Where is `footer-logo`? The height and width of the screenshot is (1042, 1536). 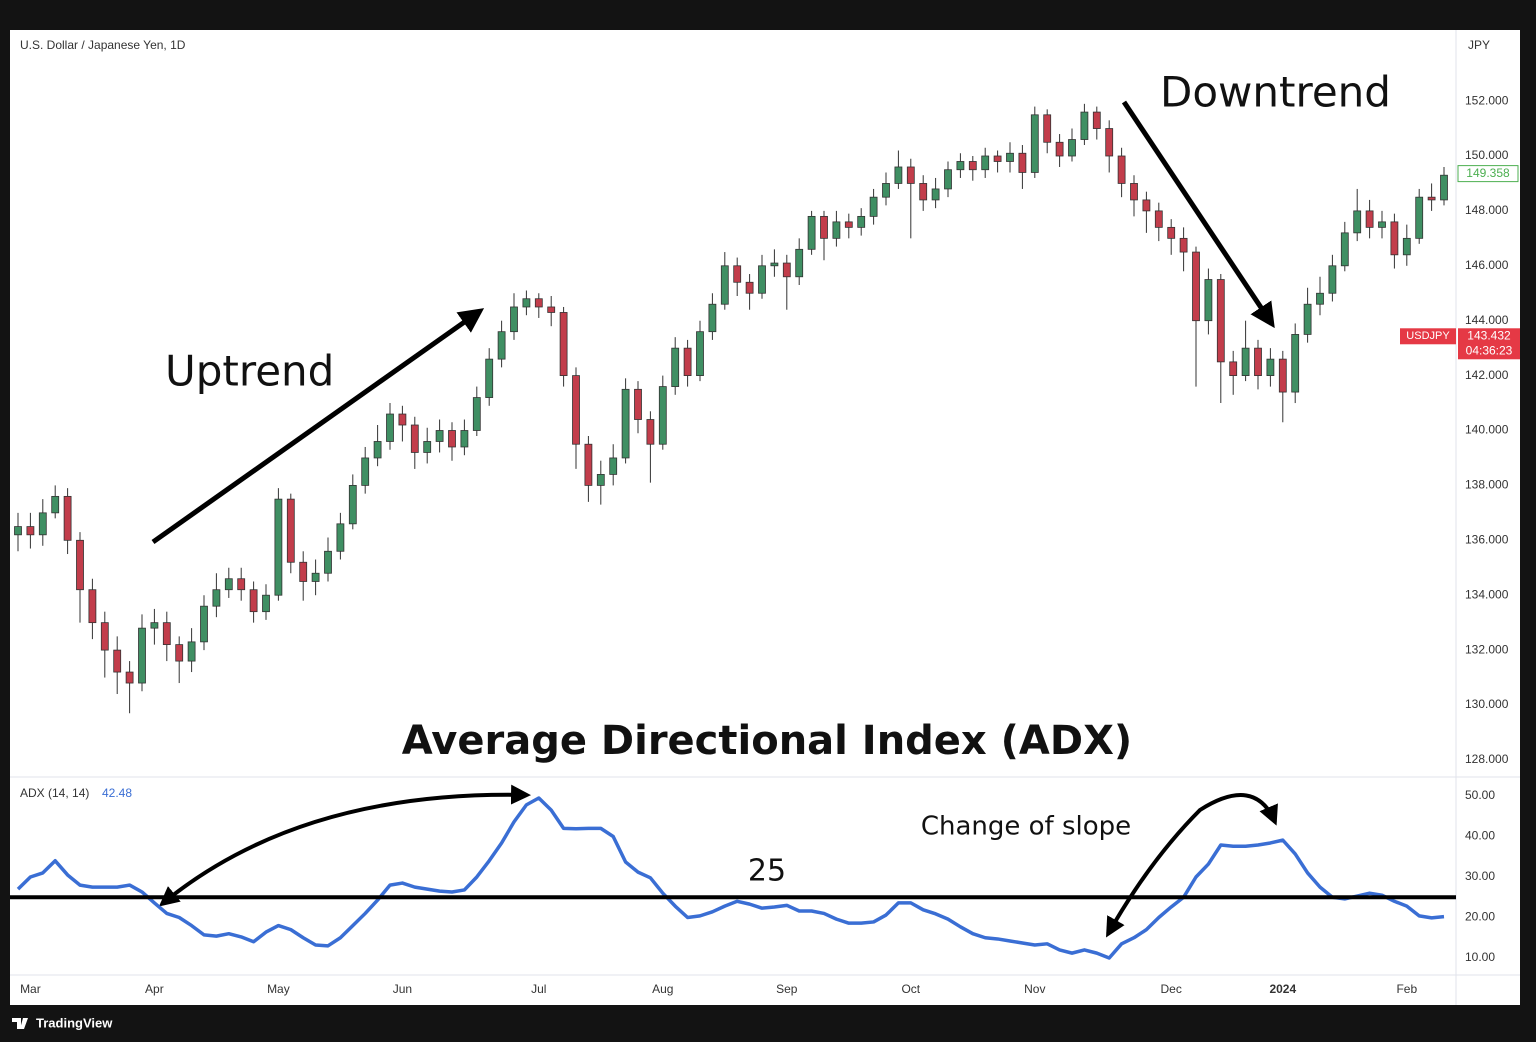
footer-logo is located at coordinates (20, 1023).